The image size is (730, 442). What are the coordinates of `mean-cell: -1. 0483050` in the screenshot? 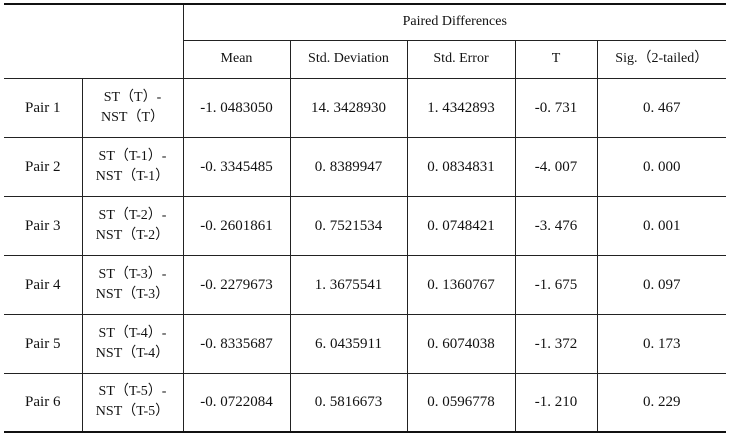 It's located at (236, 107).